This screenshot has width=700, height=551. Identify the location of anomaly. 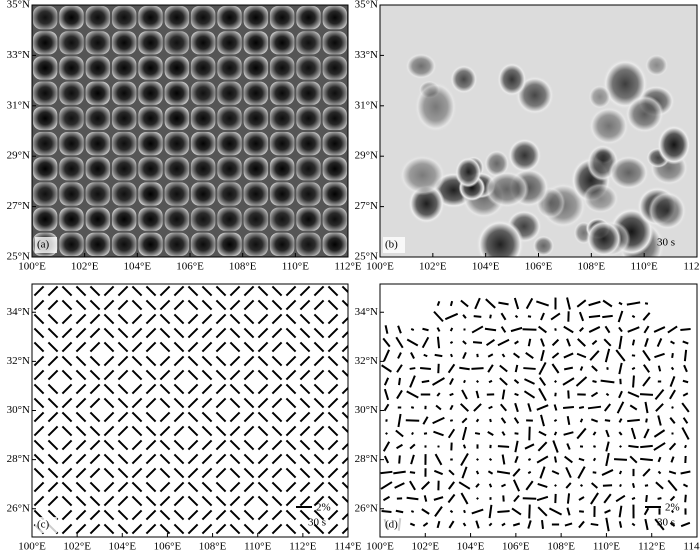
(629, 173).